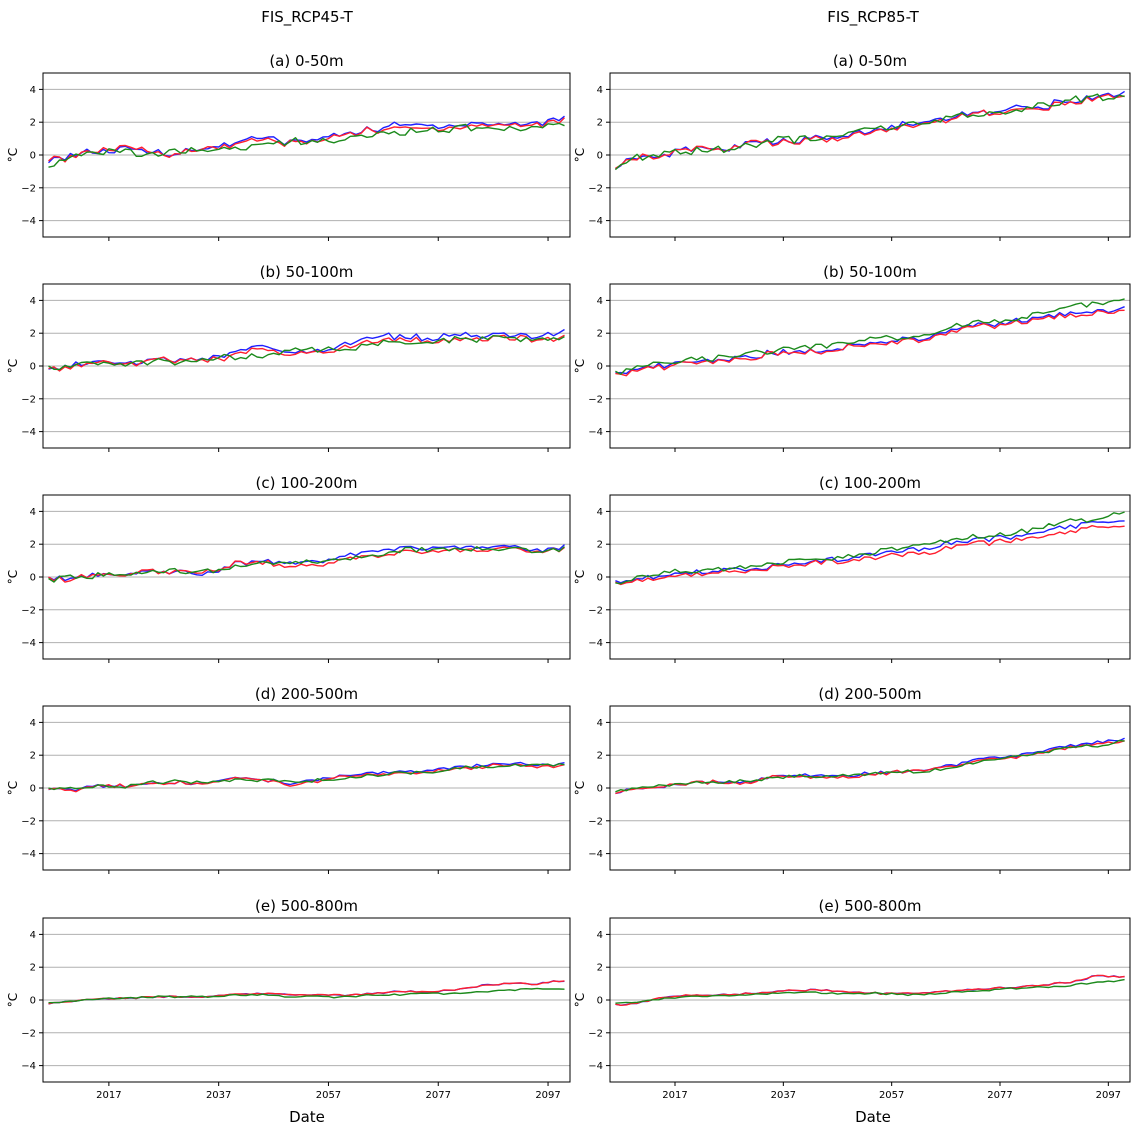 The height and width of the screenshot is (1128, 1132). I want to click on x-axis-label-right: Date, so click(873, 1117).